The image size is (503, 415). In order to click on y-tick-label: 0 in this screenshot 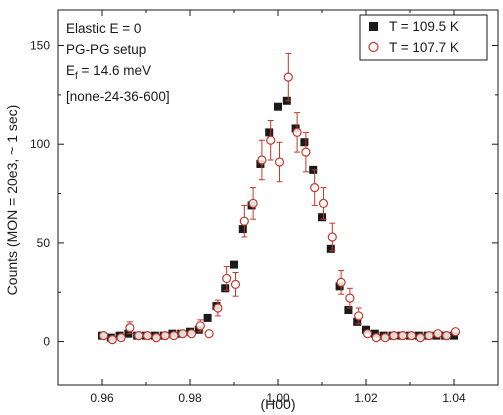, I will do `click(46, 342)`.